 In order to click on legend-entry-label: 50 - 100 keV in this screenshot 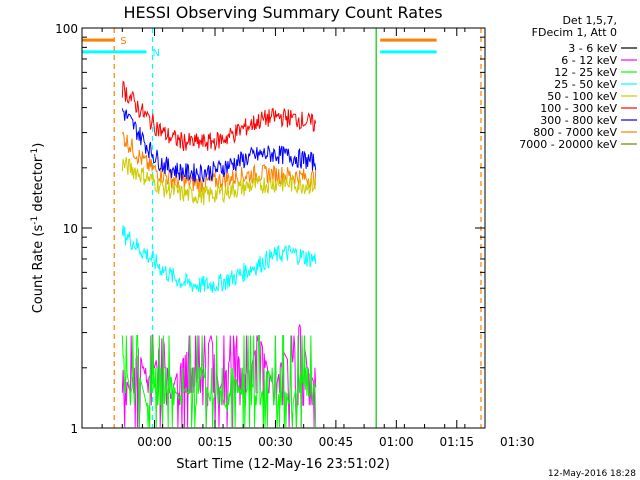, I will do `click(582, 96)`.